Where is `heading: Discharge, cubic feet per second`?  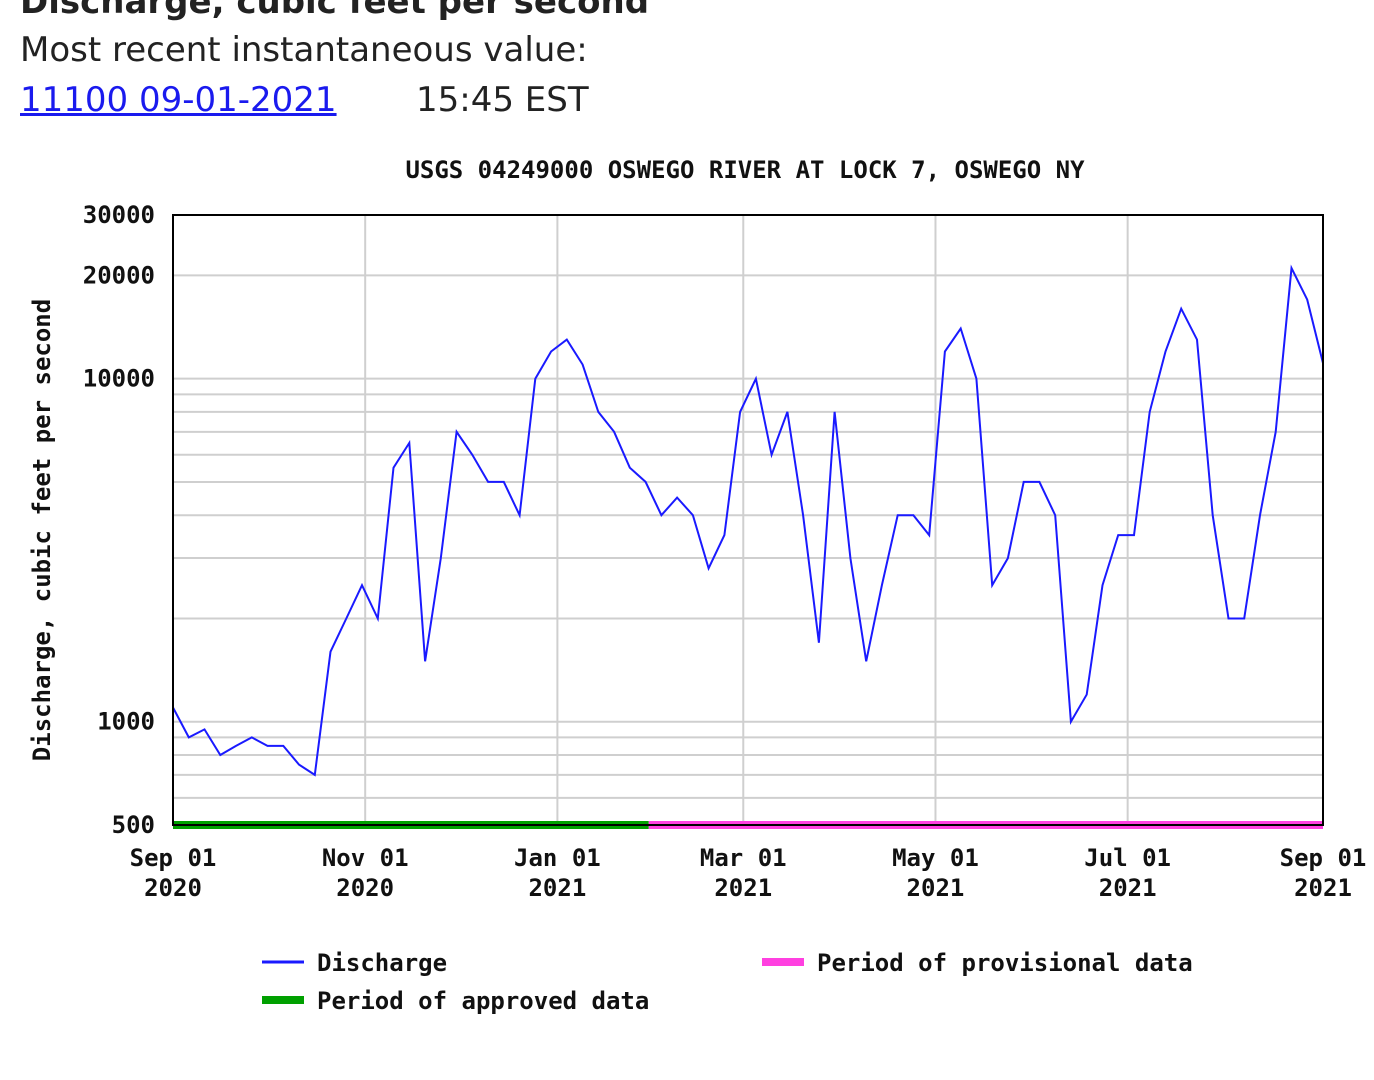
heading: Discharge, cubic feet per second is located at coordinates (335, 11).